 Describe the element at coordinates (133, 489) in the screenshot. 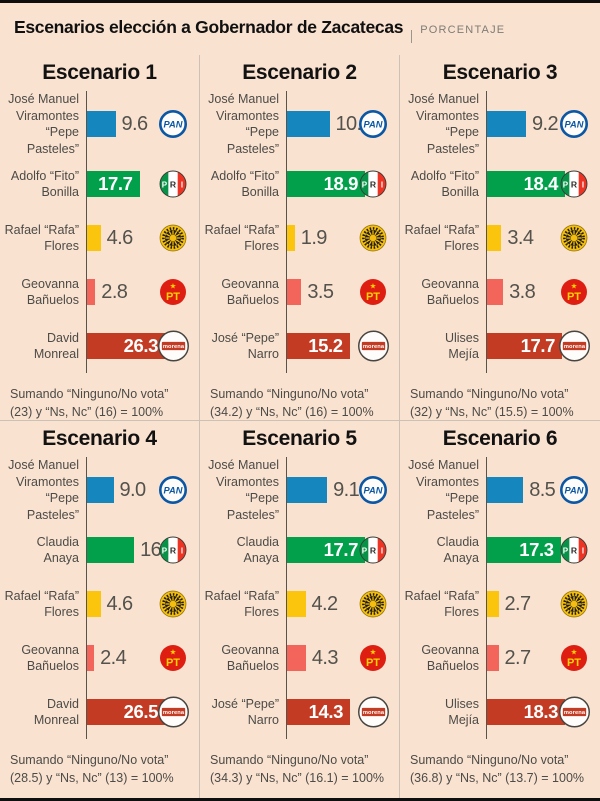

I see `bar-value-label: 9.0` at that location.